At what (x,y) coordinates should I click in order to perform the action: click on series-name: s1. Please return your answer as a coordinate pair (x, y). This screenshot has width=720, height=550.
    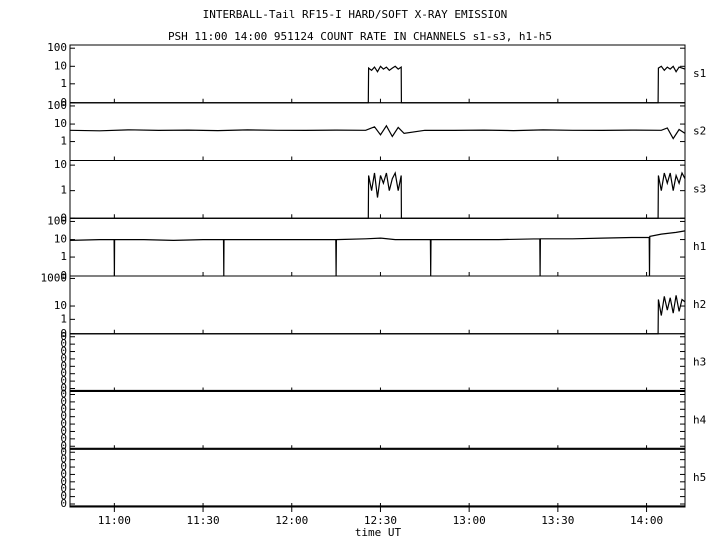
    Looking at the image, I should click on (699, 73).